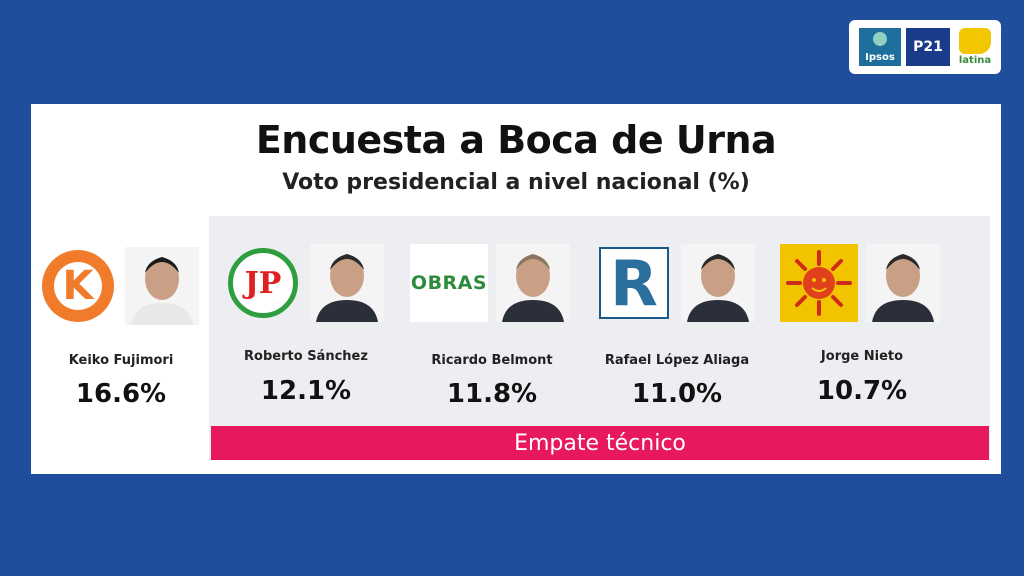 Image resolution: width=1024 pixels, height=576 pixels. I want to click on candidate-name: Keiko Fujimori, so click(121, 360).